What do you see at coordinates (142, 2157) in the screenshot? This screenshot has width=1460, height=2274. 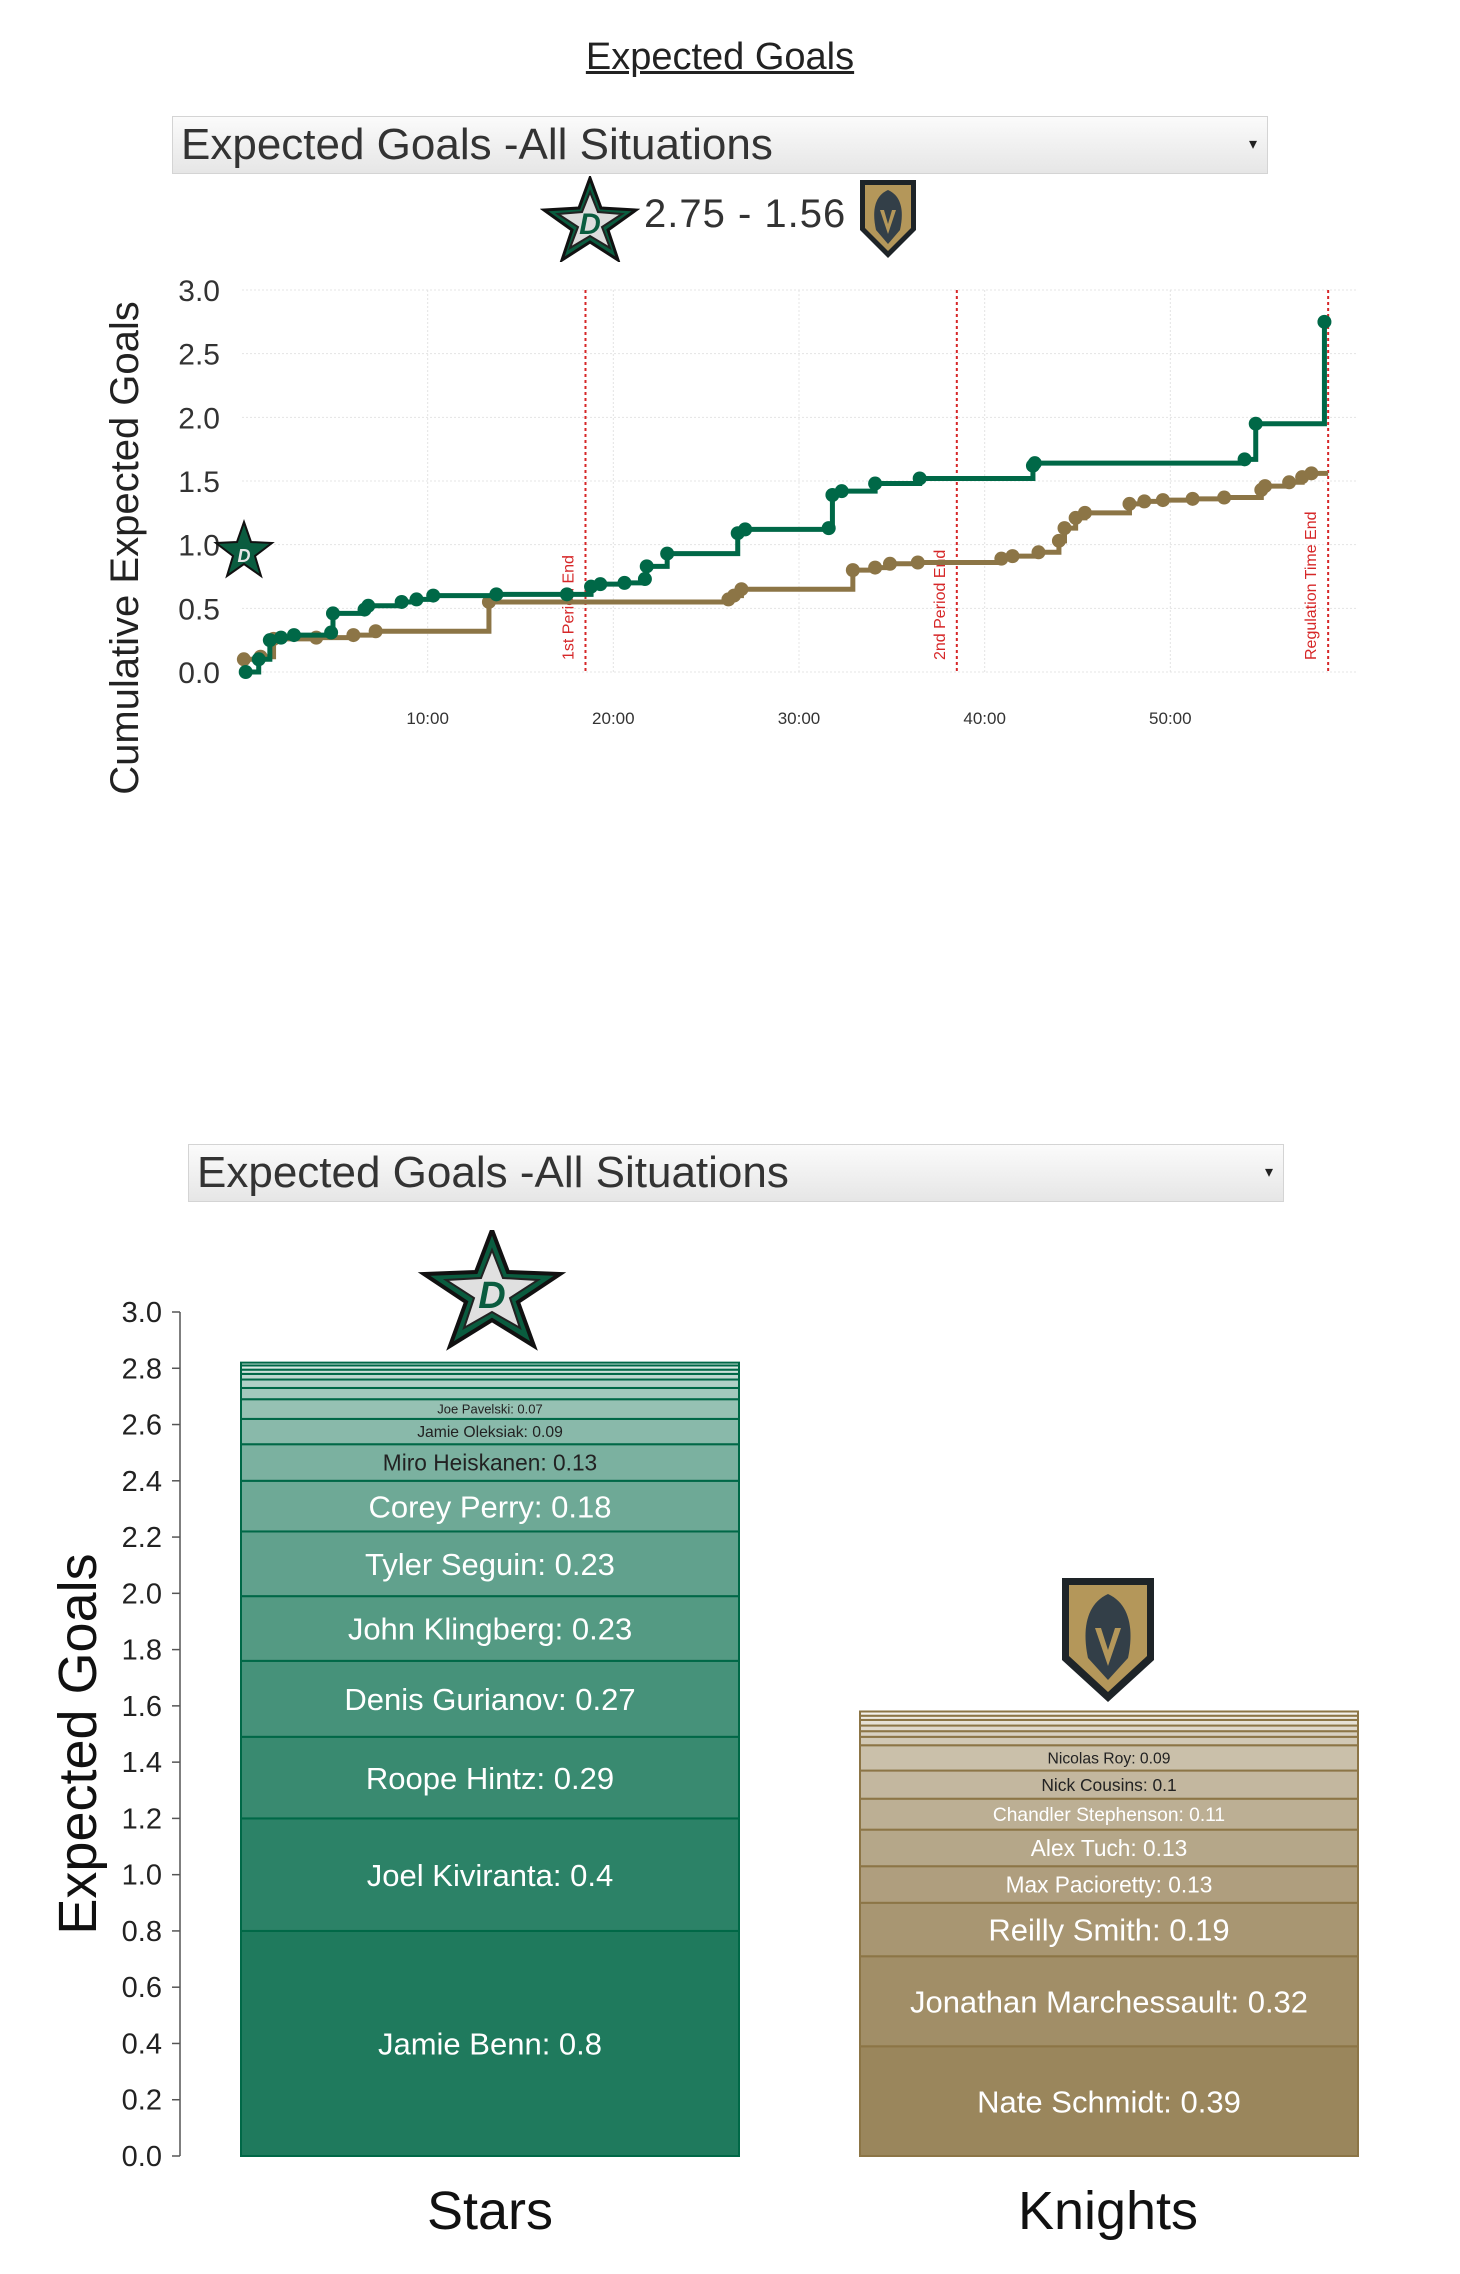 I see `bar-y-tick-label: 0.0` at bounding box center [142, 2157].